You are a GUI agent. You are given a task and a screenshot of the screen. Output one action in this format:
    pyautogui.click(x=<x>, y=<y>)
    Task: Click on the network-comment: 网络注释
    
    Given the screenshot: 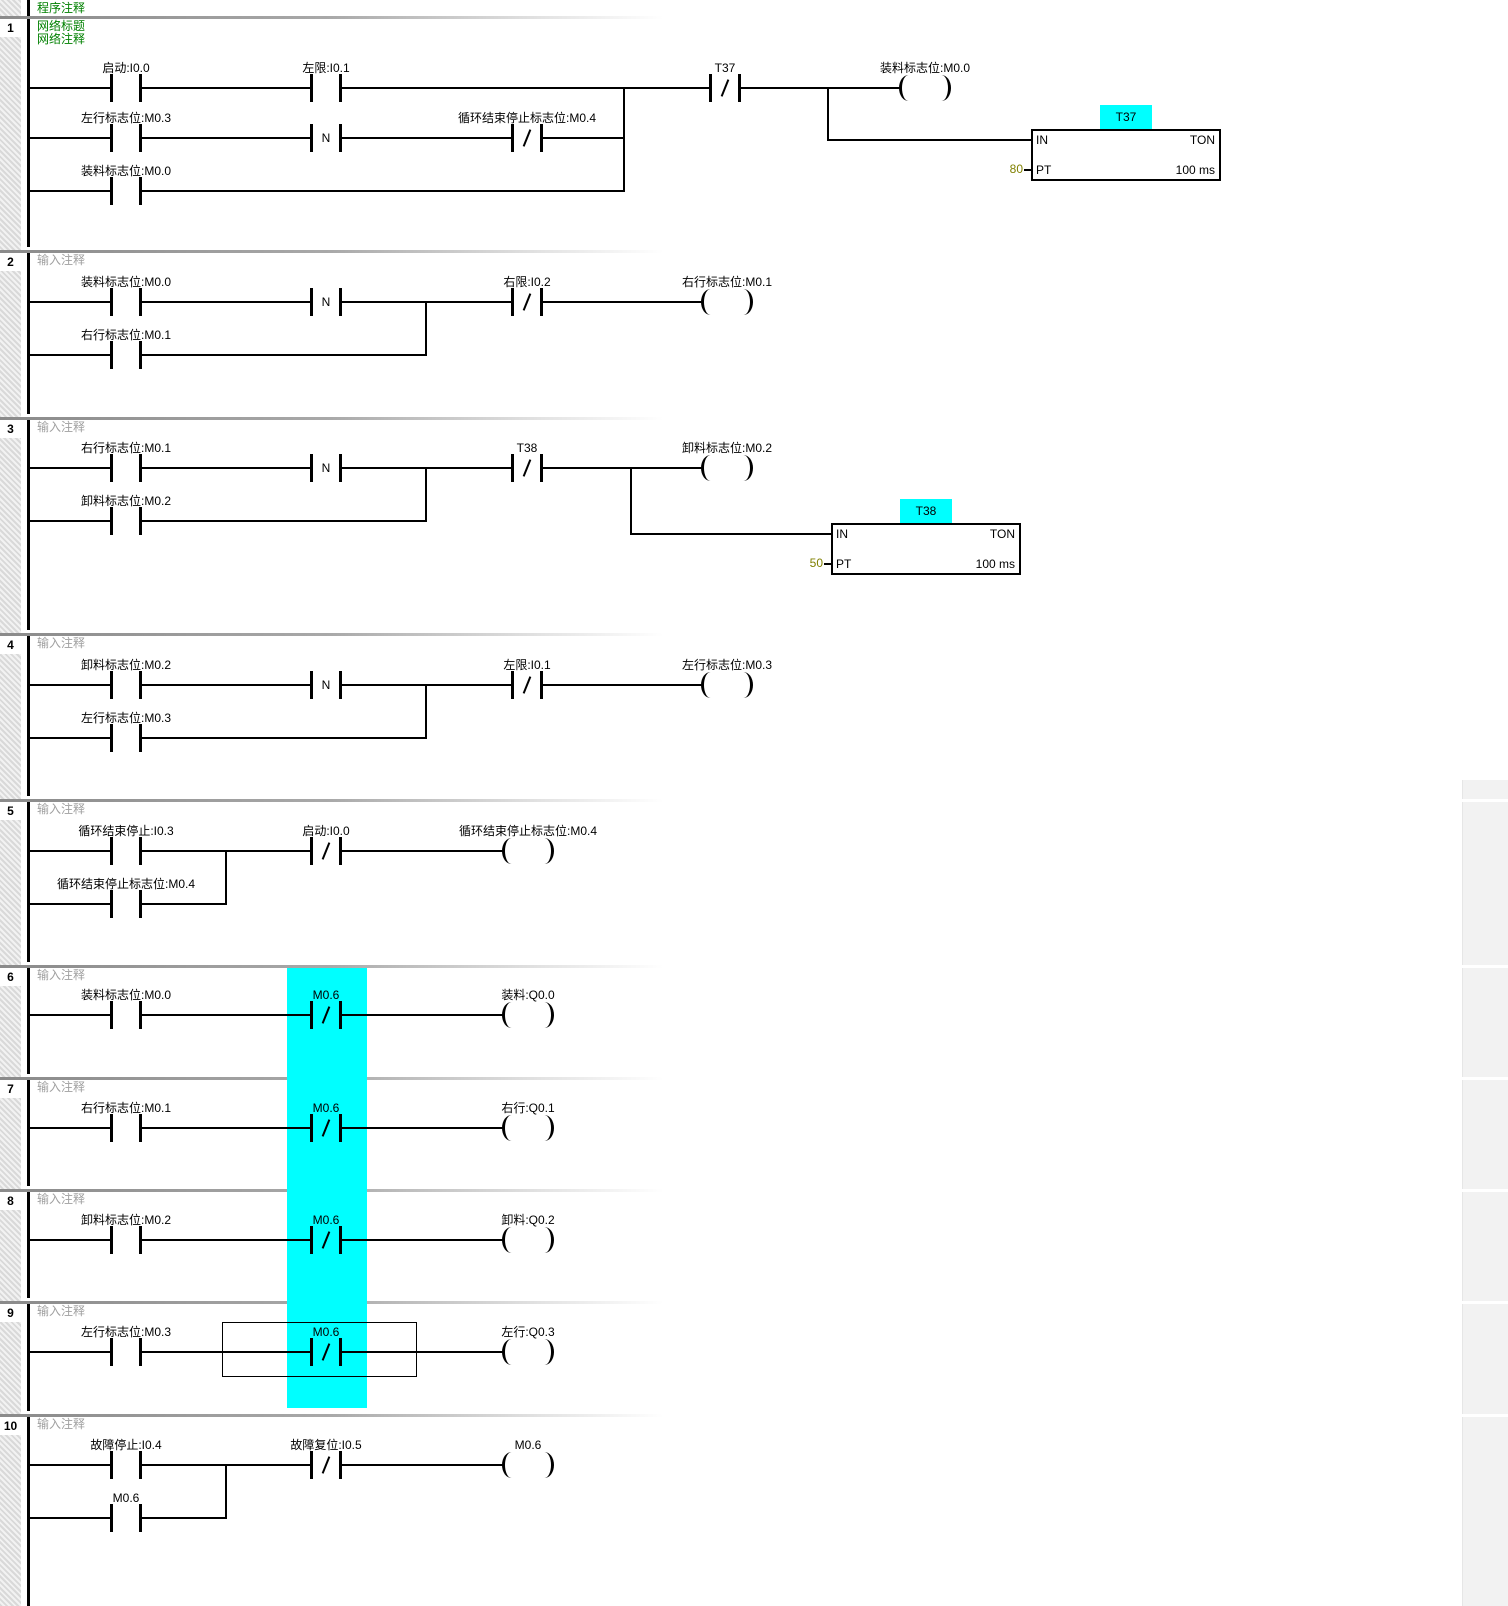 What is the action you would take?
    pyautogui.click(x=61, y=39)
    